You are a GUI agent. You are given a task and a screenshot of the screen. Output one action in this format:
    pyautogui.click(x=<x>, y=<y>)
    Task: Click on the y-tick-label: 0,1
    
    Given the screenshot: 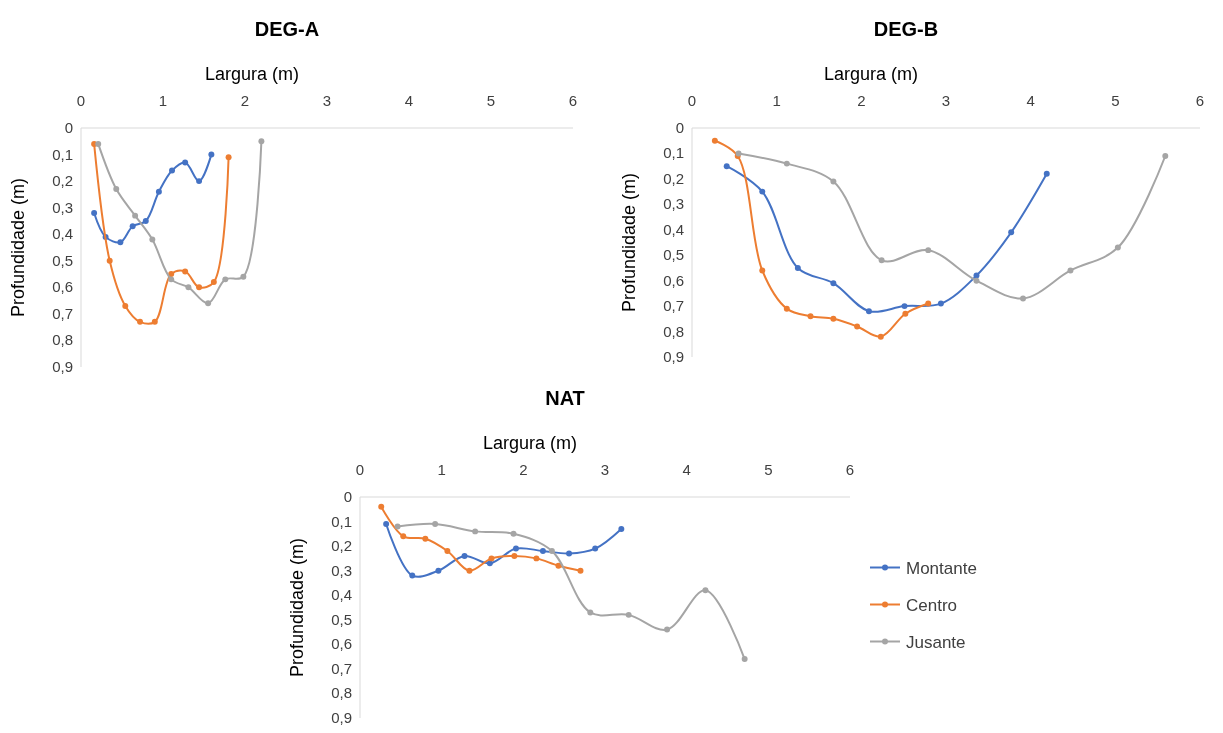 What is the action you would take?
    pyautogui.click(x=673, y=153)
    